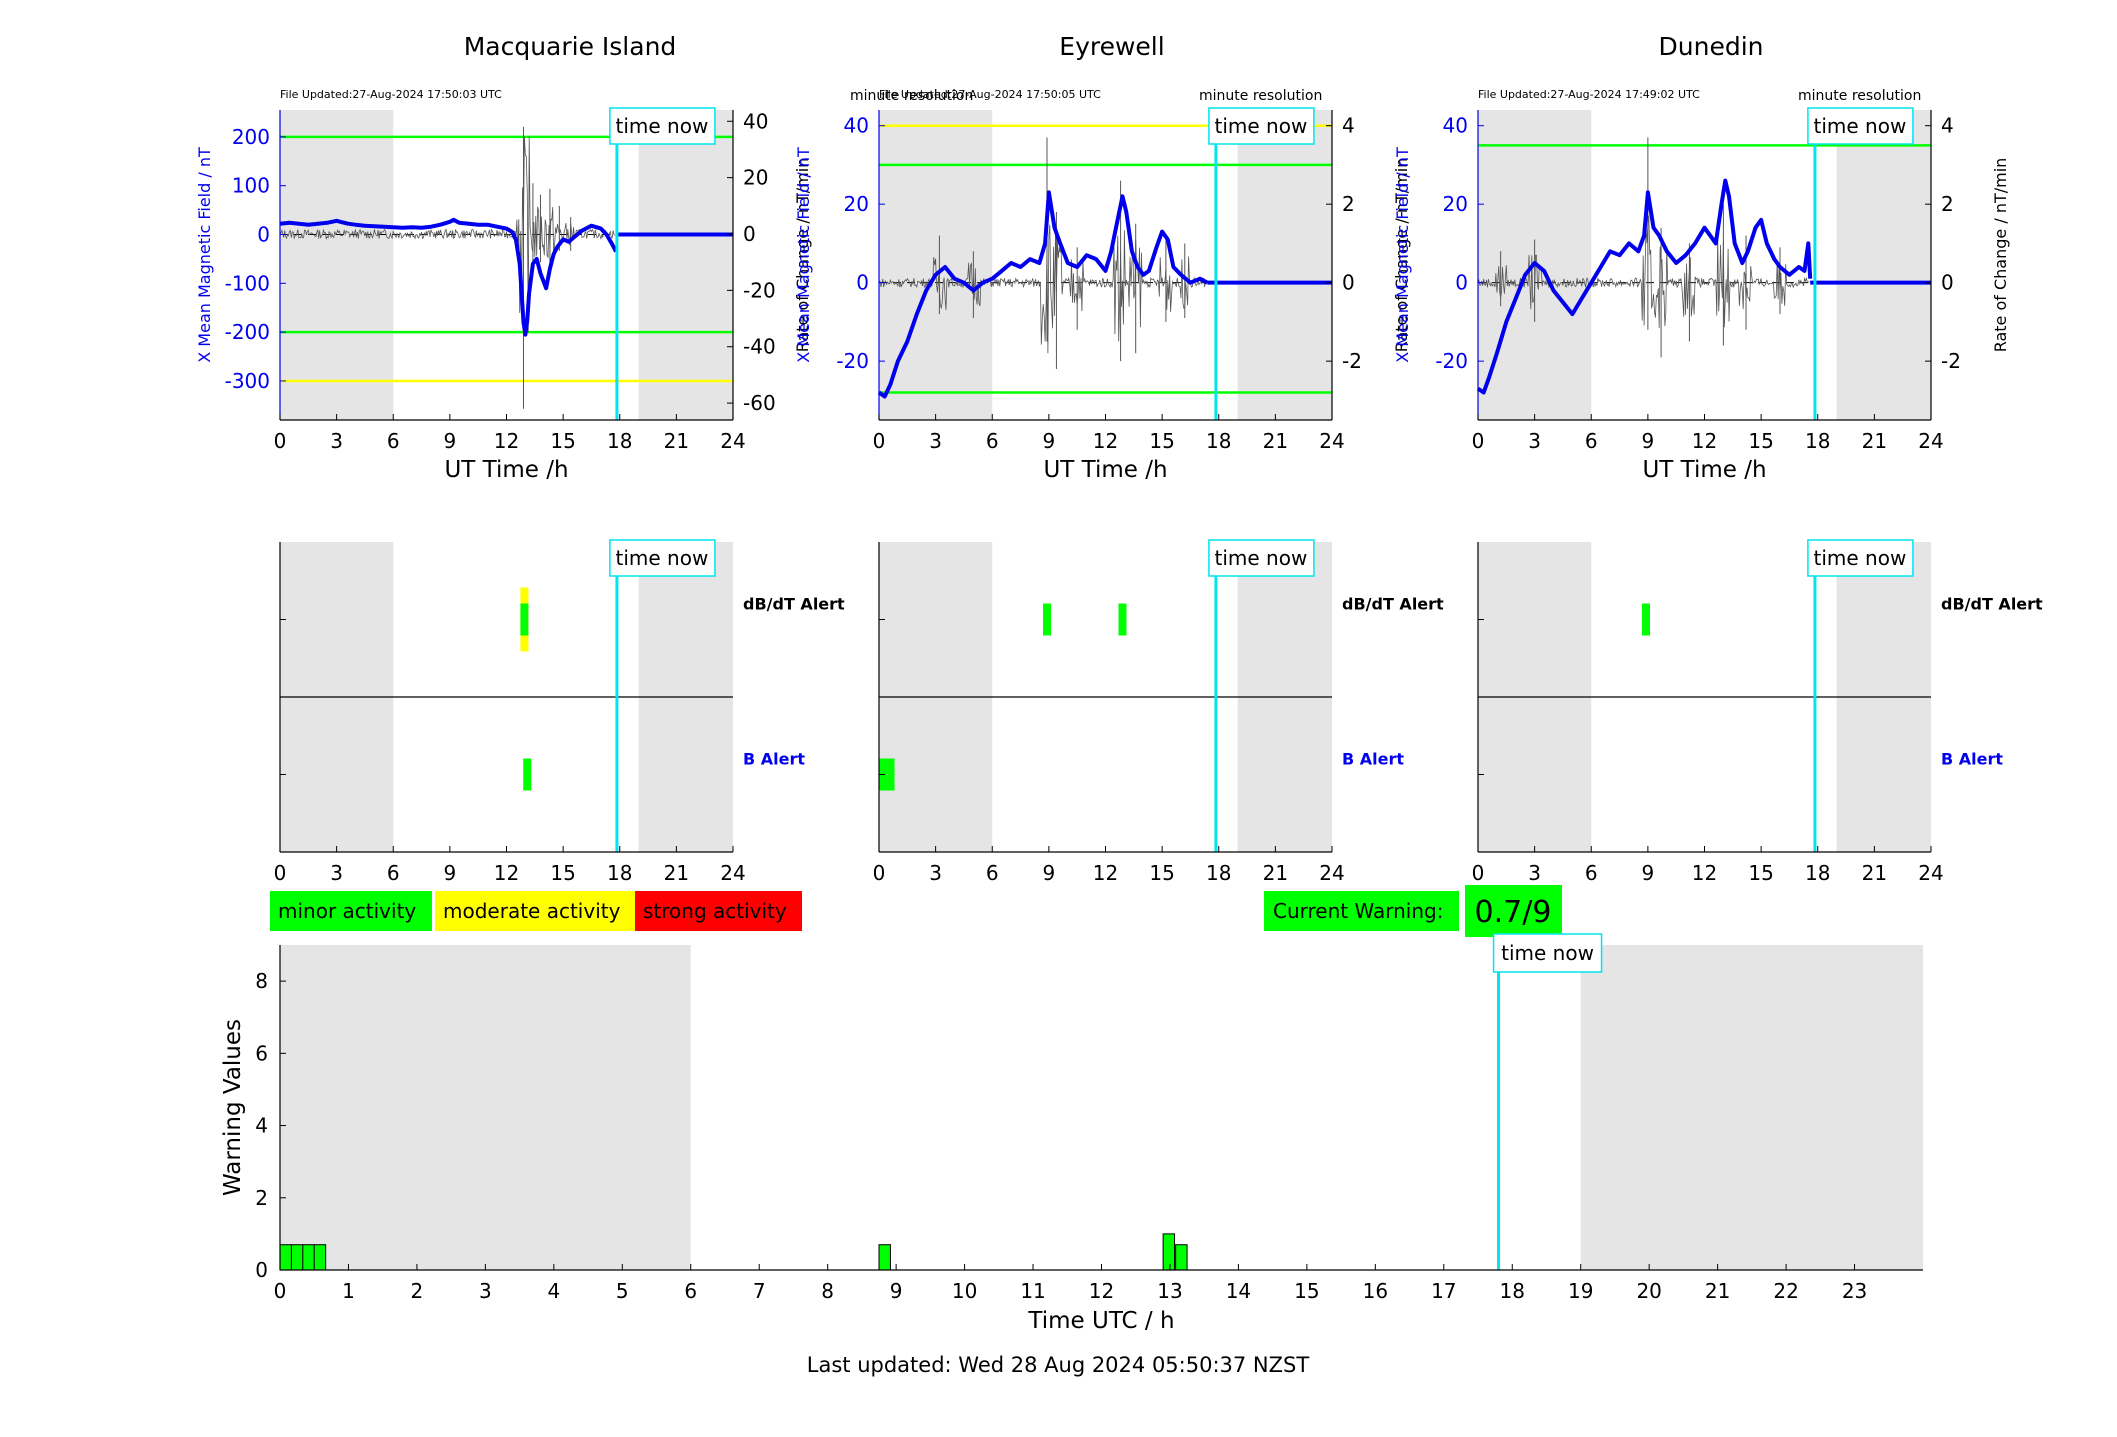 This screenshot has height=1437, width=2117. What do you see at coordinates (348, 1291) in the screenshot?
I see `x-tick-label: 1` at bounding box center [348, 1291].